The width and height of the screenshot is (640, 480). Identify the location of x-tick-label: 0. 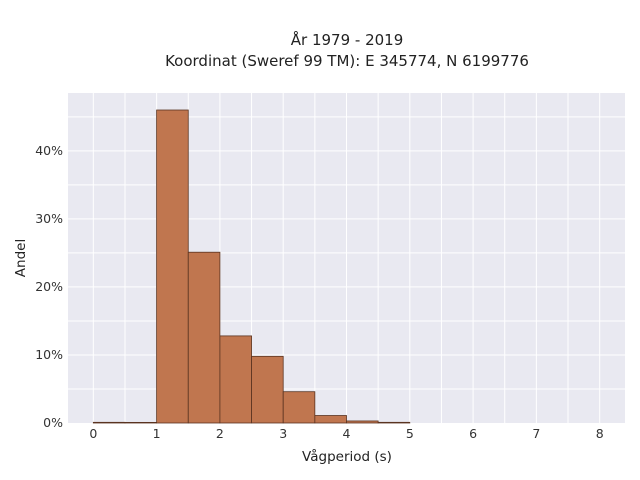
(93, 433).